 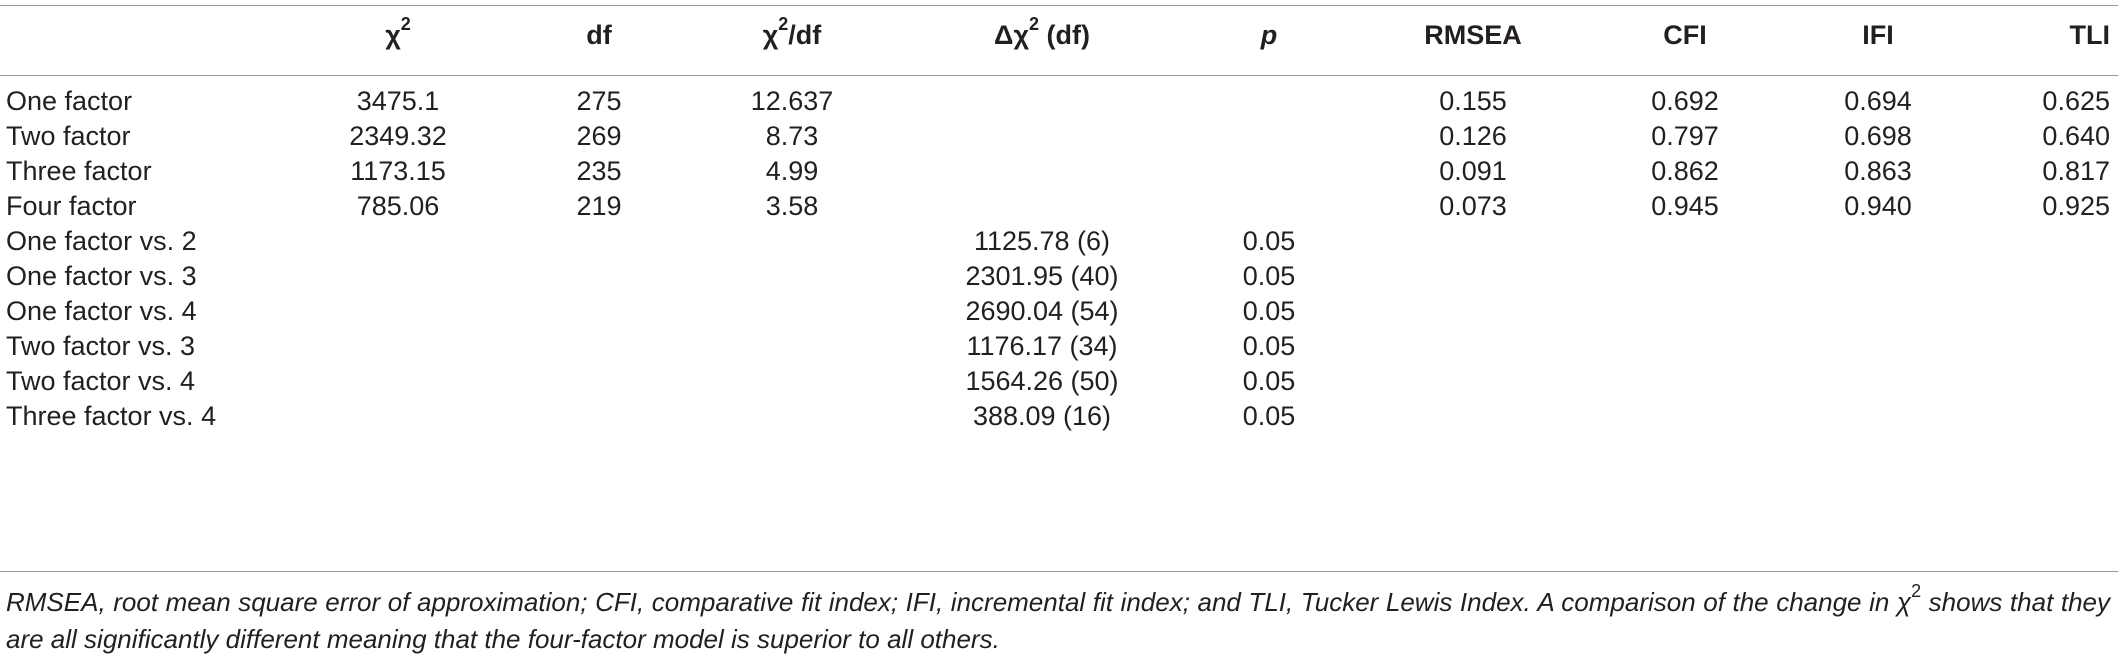 I want to click on cell-chi2: 2349.32, so click(x=398, y=136).